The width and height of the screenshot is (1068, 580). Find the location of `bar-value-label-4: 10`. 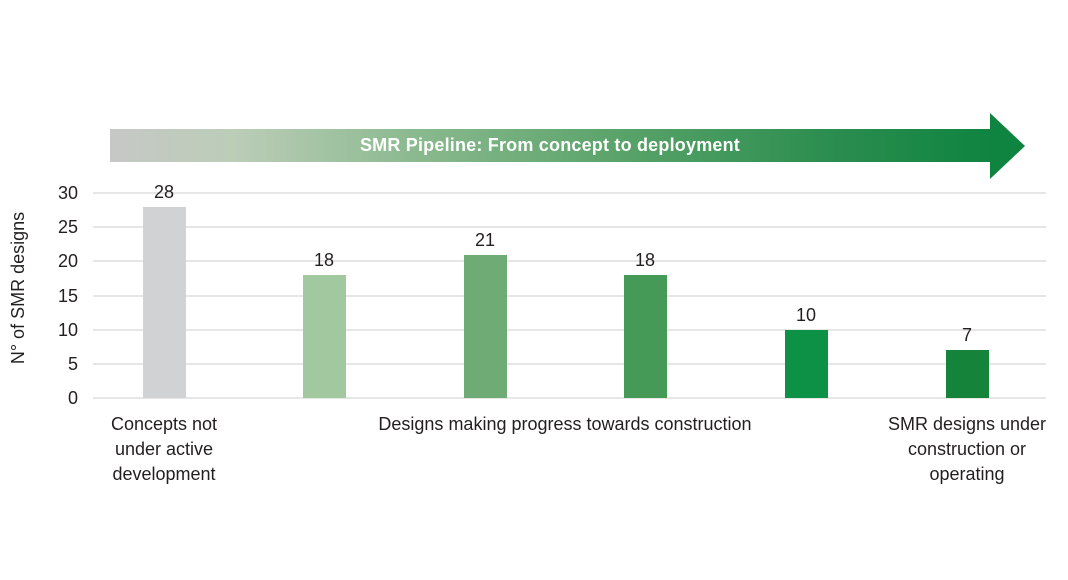

bar-value-label-4: 10 is located at coordinates (806, 314).